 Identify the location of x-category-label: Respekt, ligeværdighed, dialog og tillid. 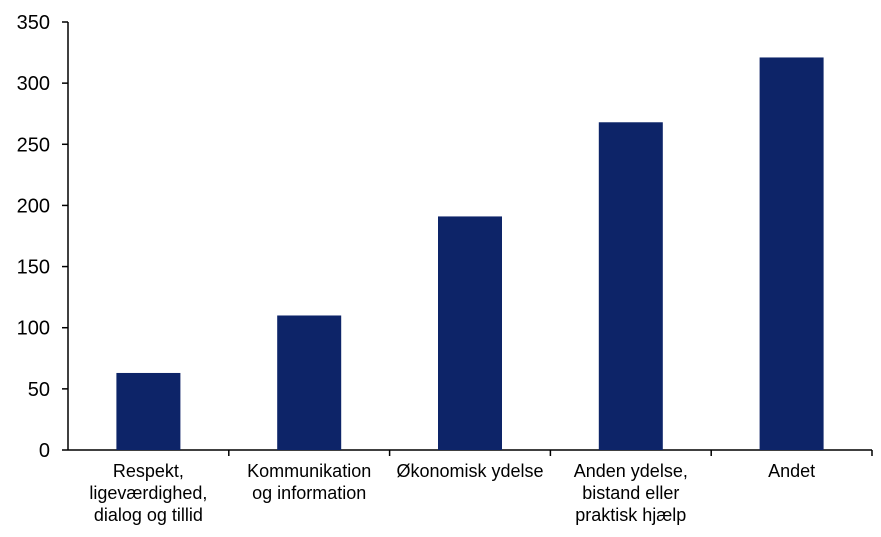
(148, 493).